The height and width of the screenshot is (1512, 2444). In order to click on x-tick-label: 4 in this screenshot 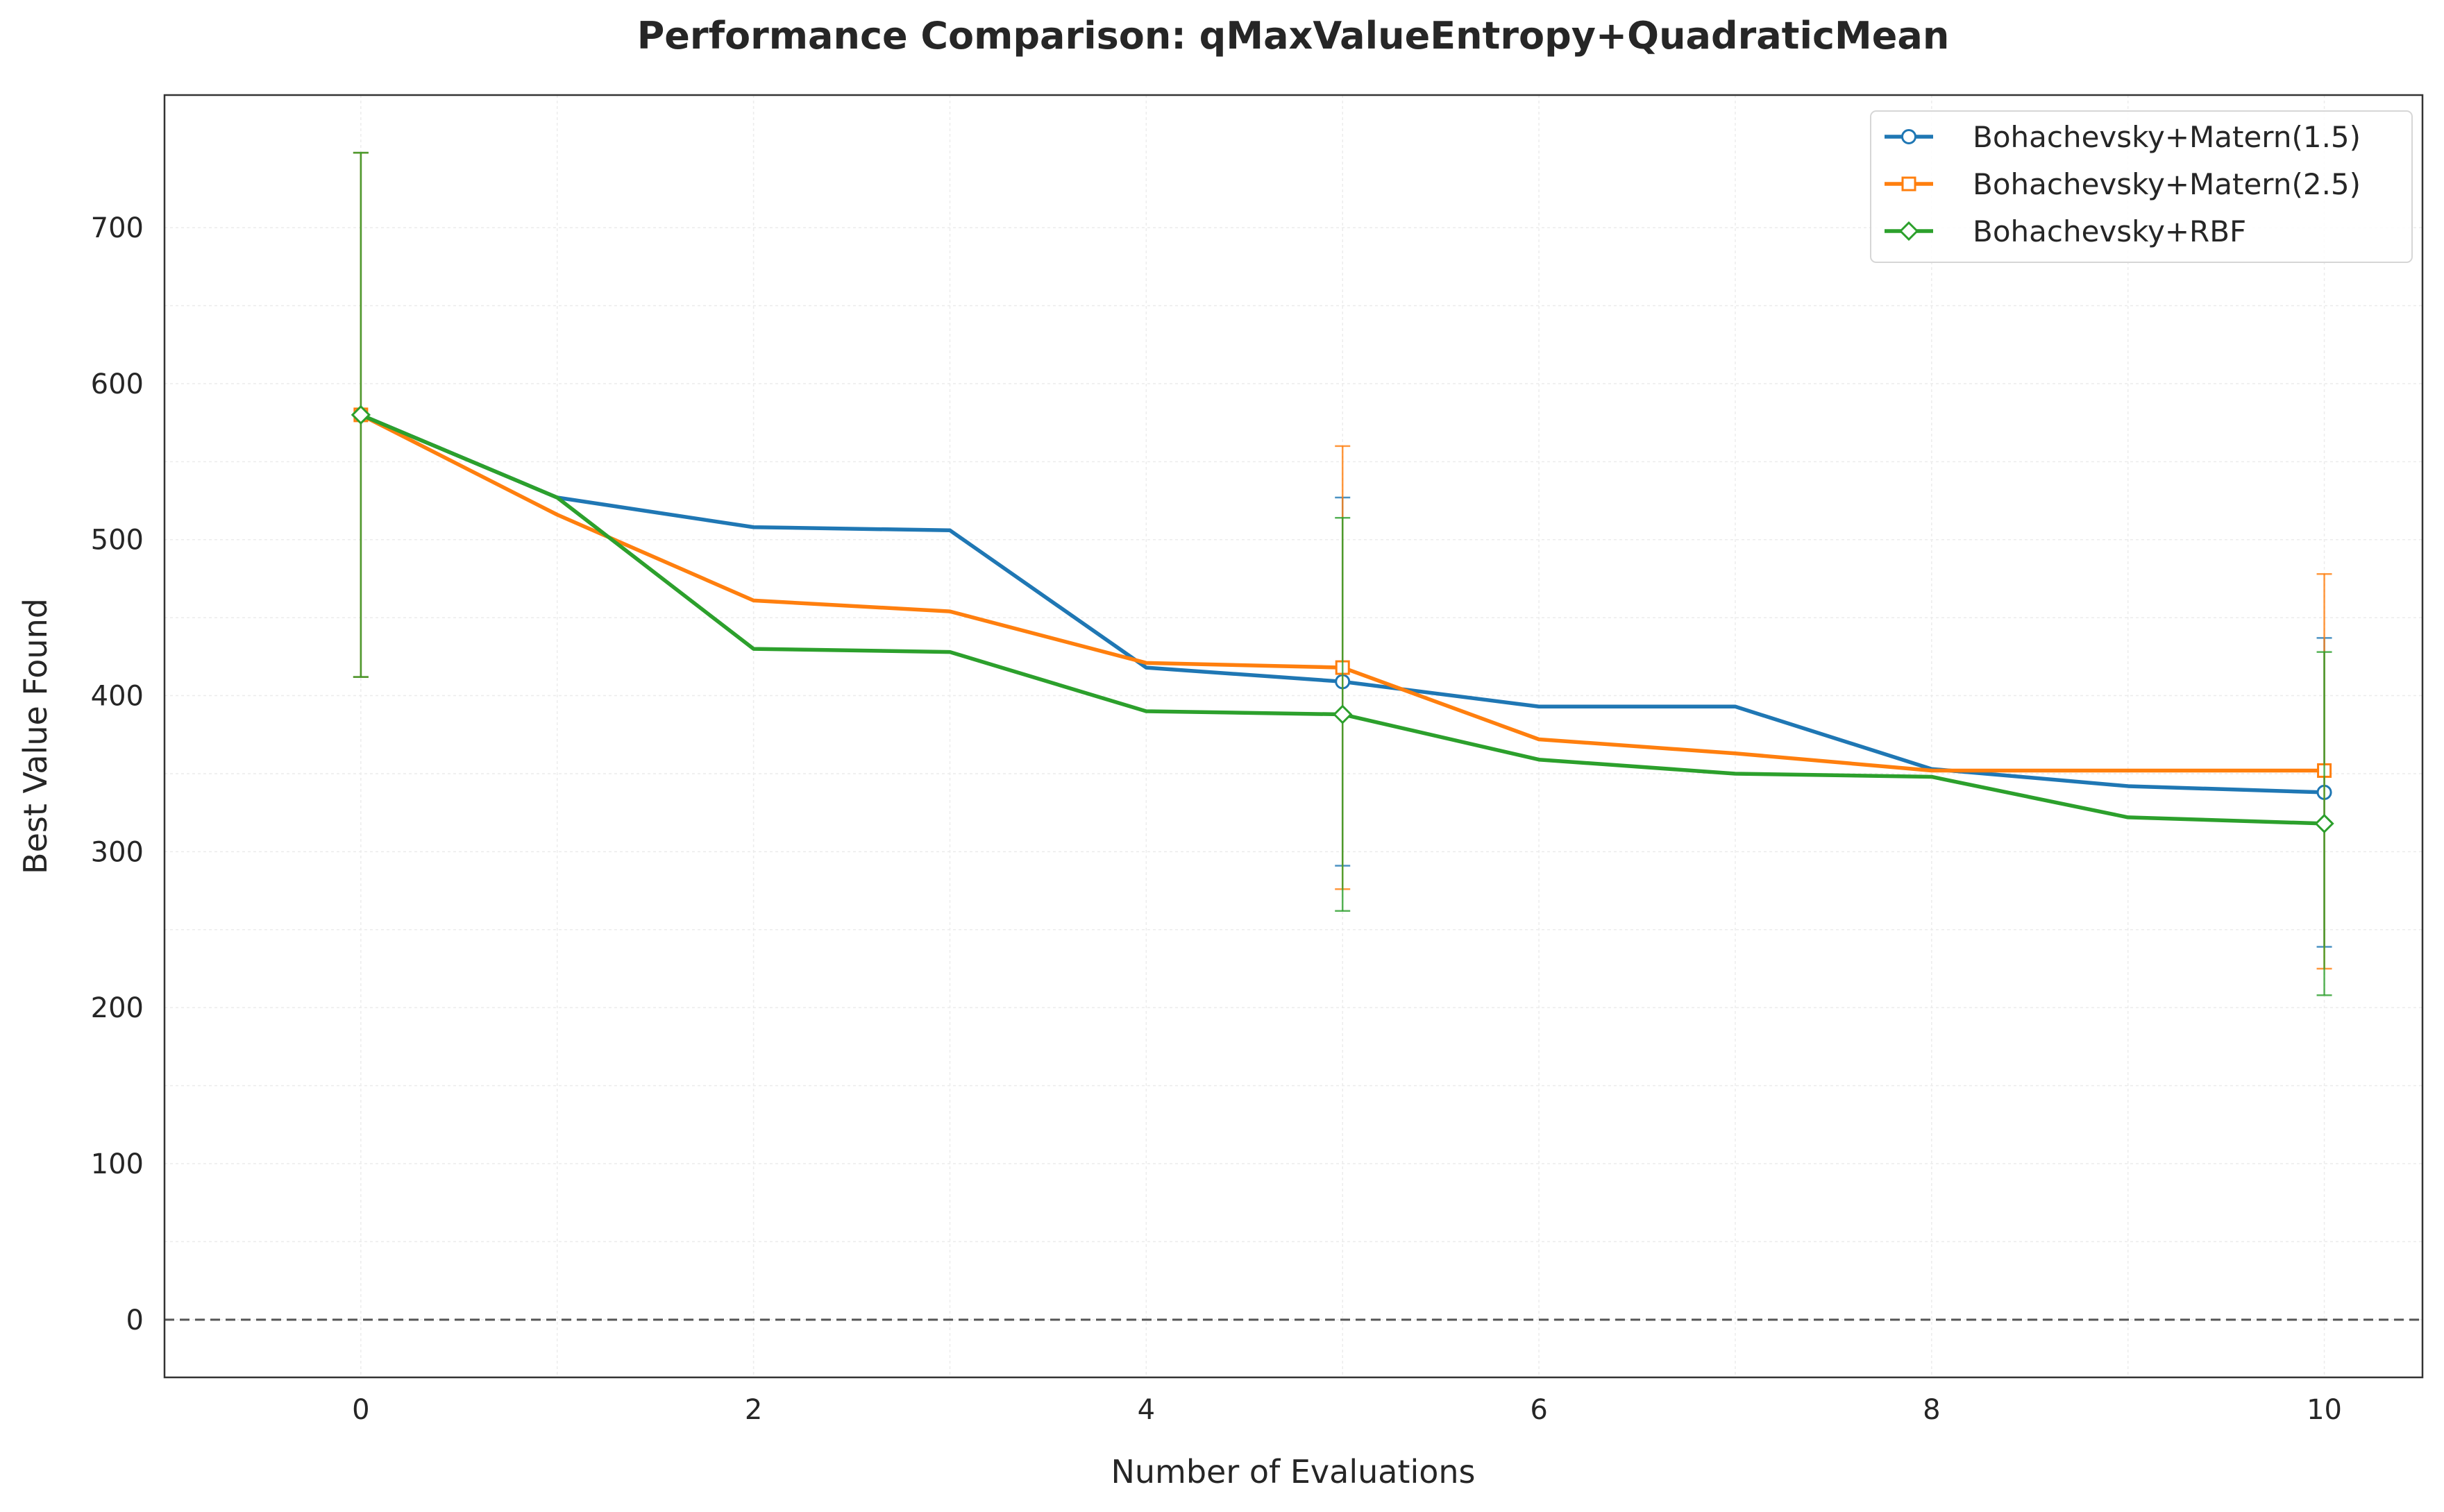, I will do `click(1146, 1410)`.